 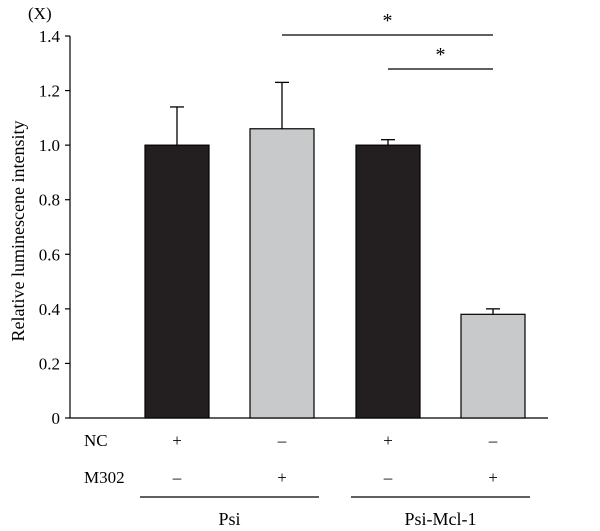 I want to click on y-tick-label: 1.4, so click(x=50, y=36).